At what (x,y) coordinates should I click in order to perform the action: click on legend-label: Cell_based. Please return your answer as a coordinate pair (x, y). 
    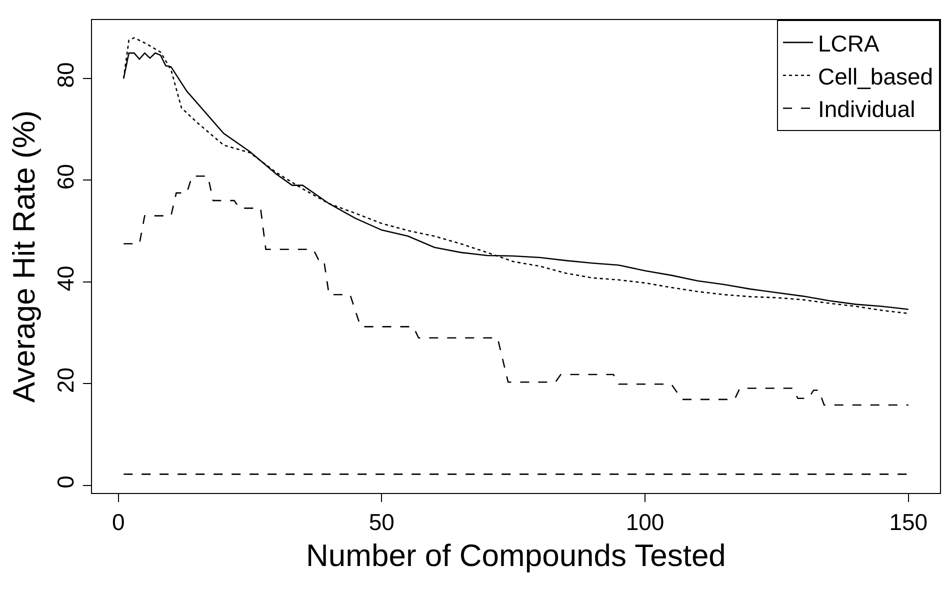
    Looking at the image, I should click on (876, 76).